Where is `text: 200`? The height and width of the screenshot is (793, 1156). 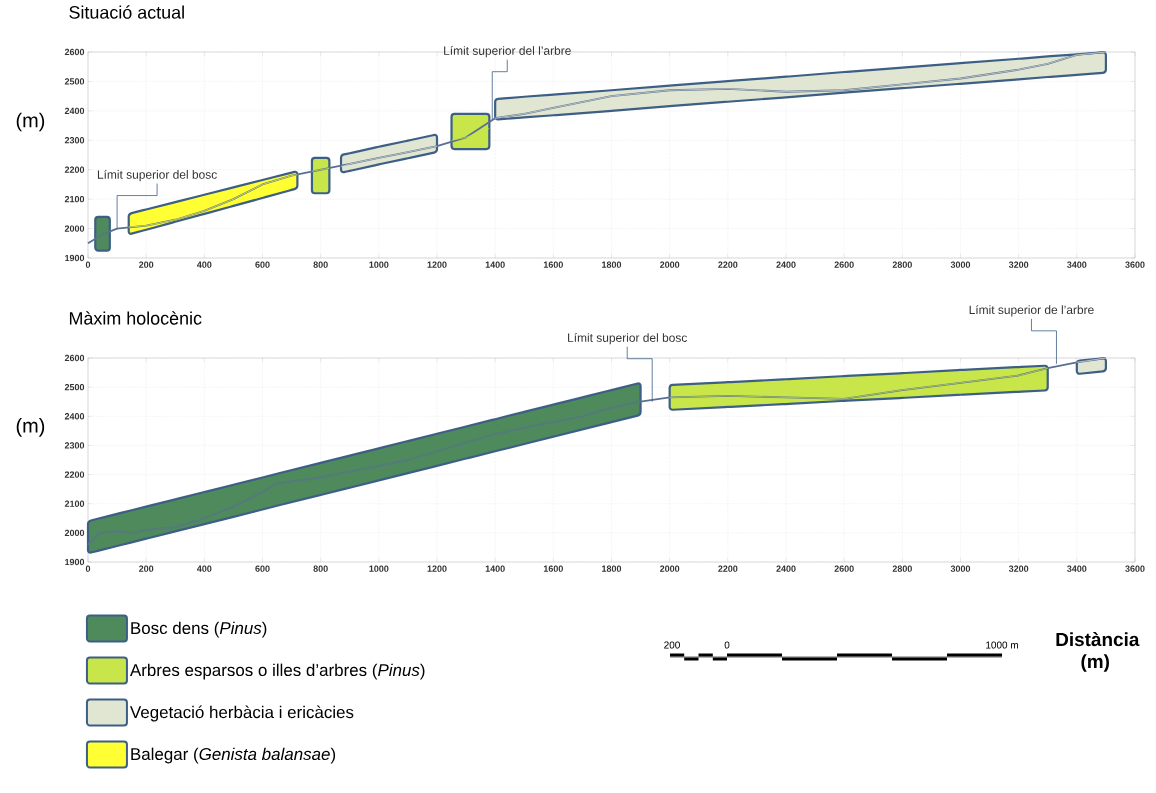
text: 200 is located at coordinates (672, 645).